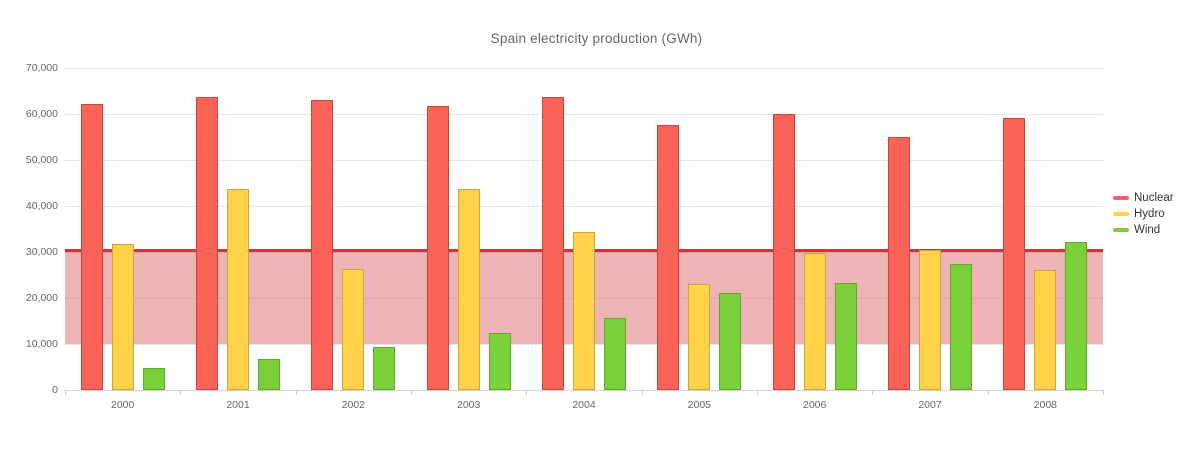  What do you see at coordinates (153, 379) in the screenshot?
I see `bar-wind-2000` at bounding box center [153, 379].